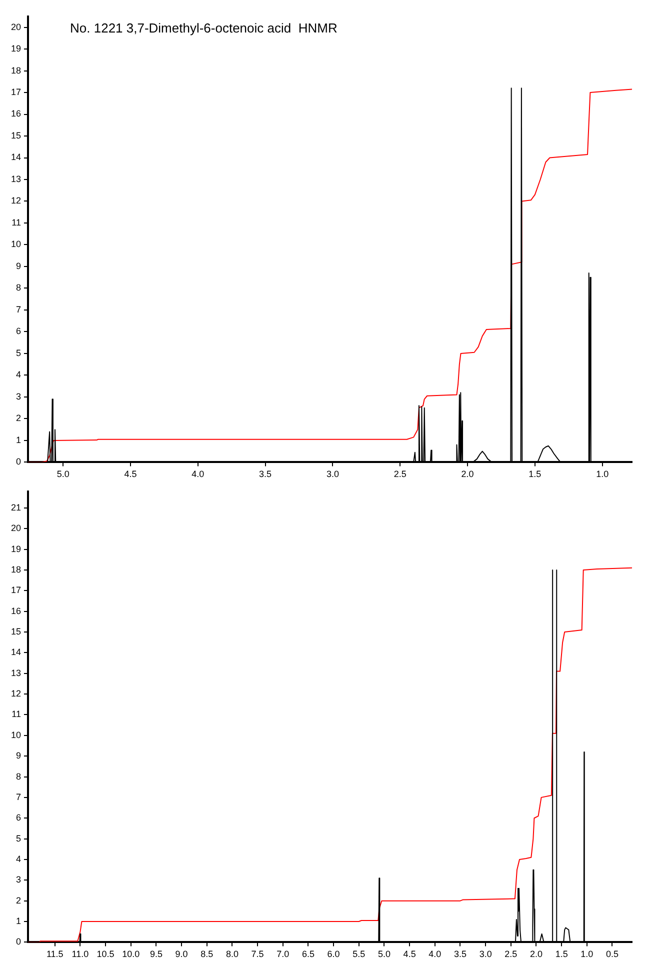  I want to click on x-tick-label: 10.5, so click(105, 954).